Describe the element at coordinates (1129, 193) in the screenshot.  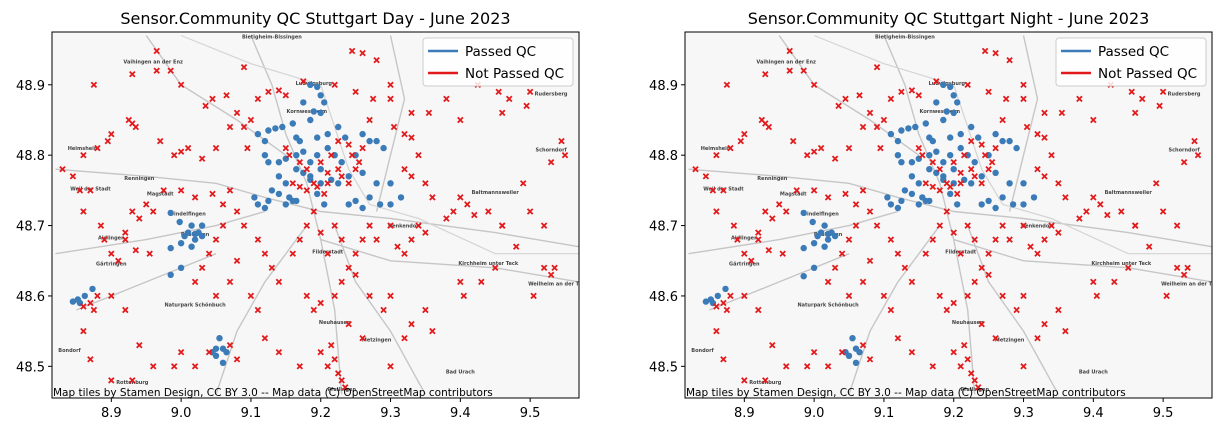
I see `basemap-place-label: Baltmannsweiler` at that location.